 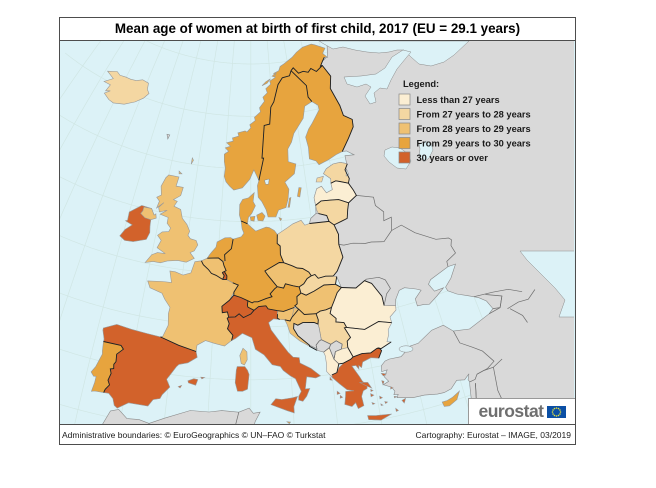 I want to click on svg-text: From 27 years to 28 years, so click(x=474, y=115).